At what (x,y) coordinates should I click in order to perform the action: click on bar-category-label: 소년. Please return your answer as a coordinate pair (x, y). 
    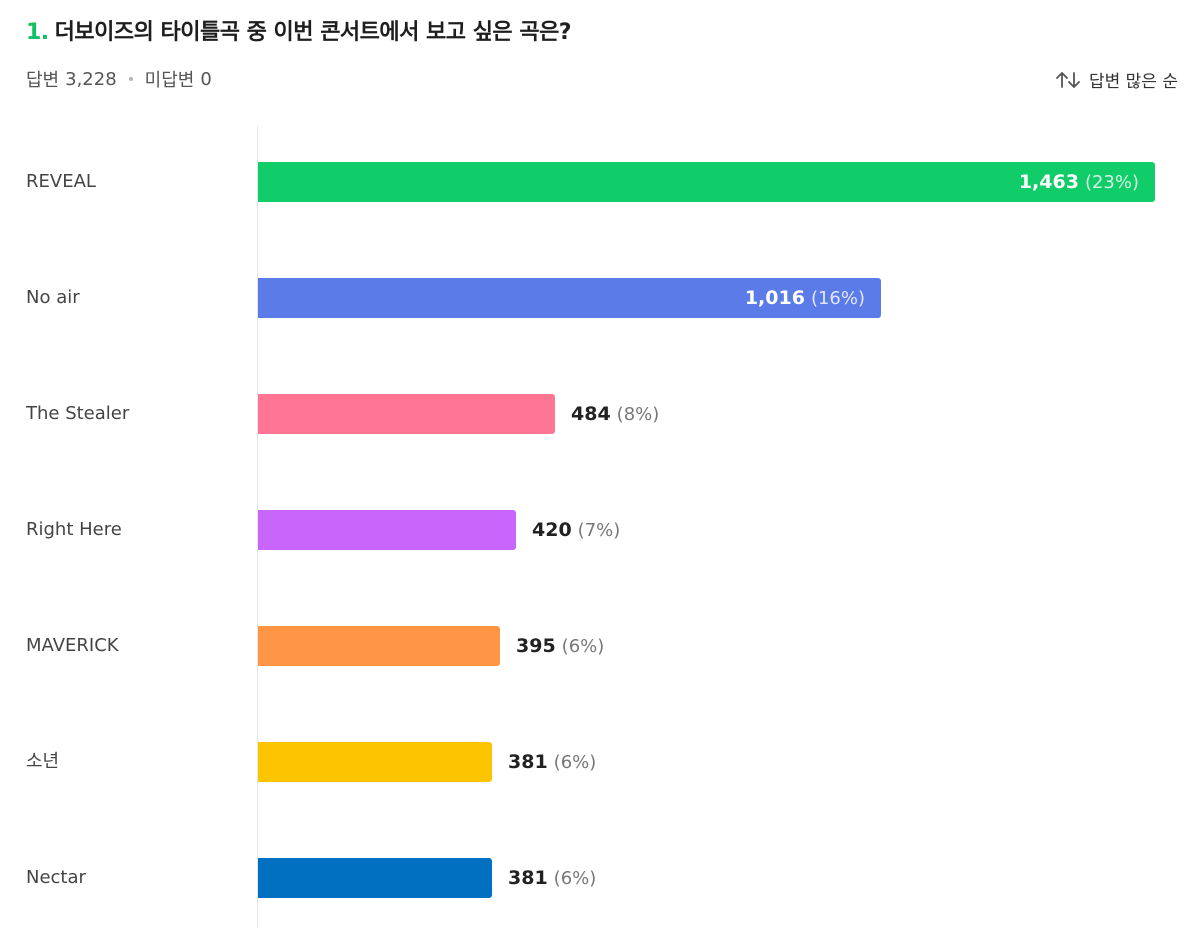
    Looking at the image, I should click on (43, 761).